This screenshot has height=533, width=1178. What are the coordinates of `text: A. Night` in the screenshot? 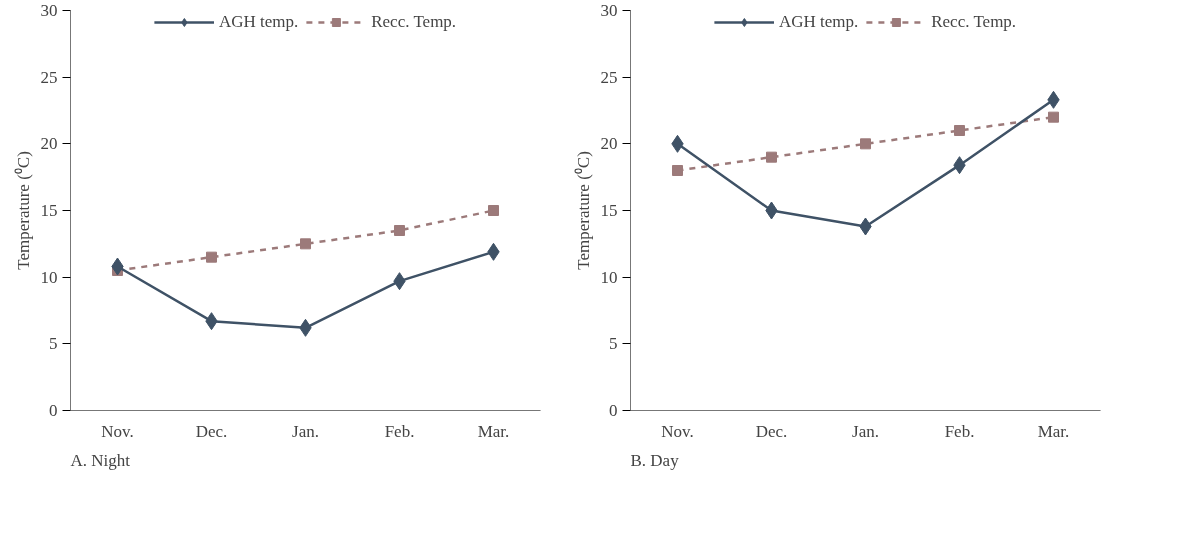 It's located at (100, 460).